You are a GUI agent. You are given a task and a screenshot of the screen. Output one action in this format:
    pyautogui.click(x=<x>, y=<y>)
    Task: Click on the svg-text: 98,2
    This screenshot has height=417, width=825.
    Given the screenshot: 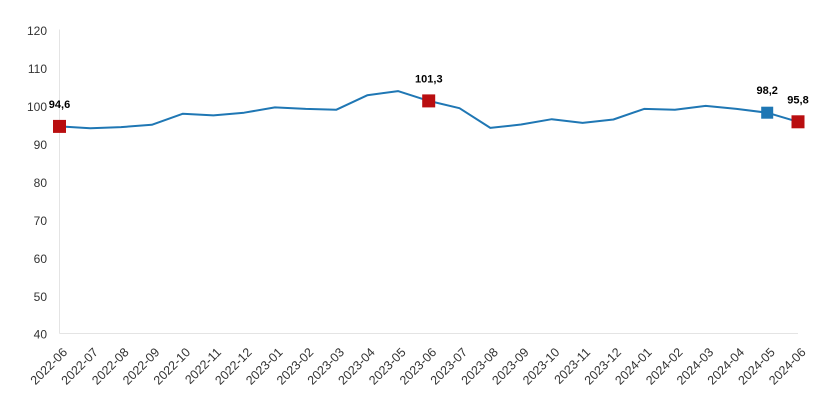 What is the action you would take?
    pyautogui.click(x=766, y=91)
    